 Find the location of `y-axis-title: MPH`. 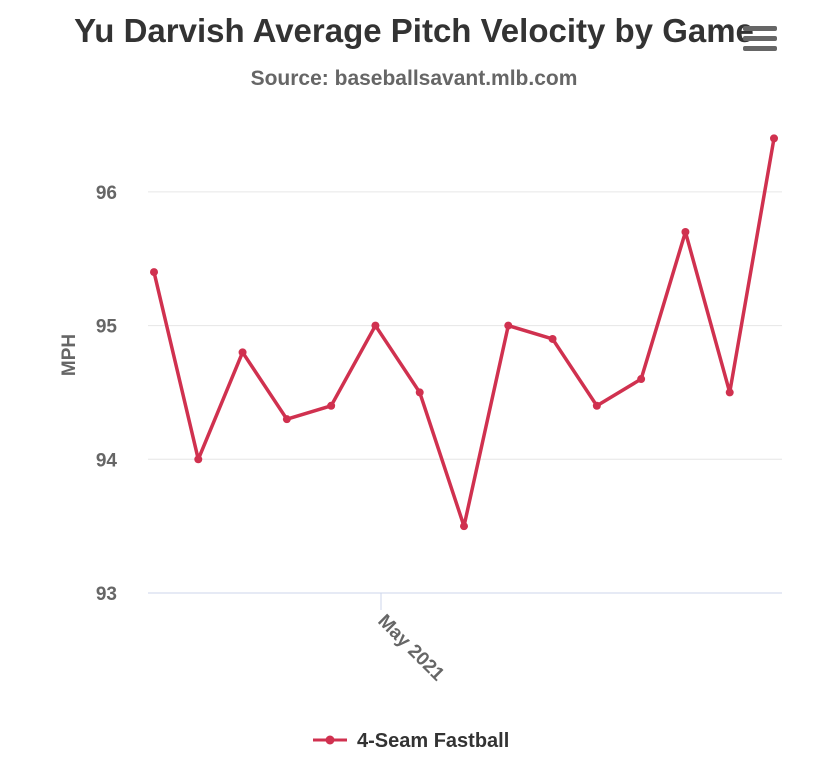

y-axis-title: MPH is located at coordinates (69, 355).